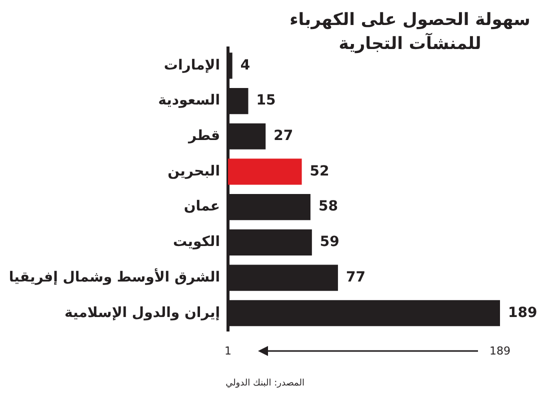  Describe the element at coordinates (114, 276) in the screenshot. I see `y-tick-label: الشرق الأوسط وشمال إفريقيا` at that location.